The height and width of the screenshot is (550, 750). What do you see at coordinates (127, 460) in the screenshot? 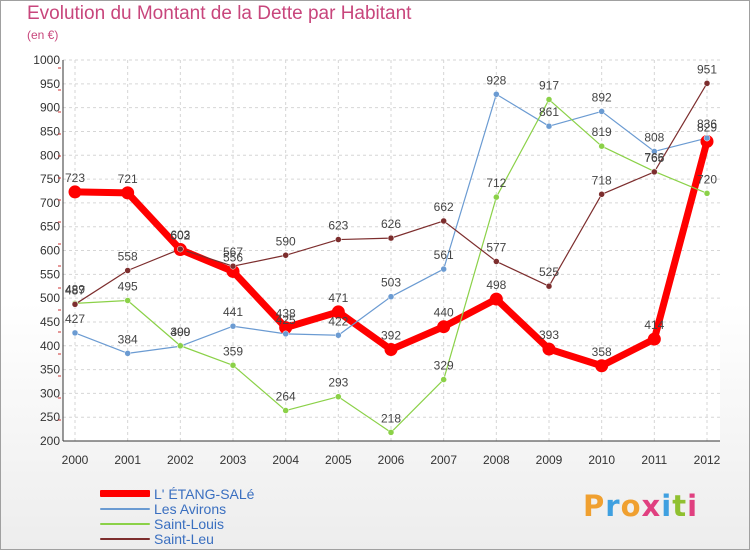
I see `x-tick-label: 2001` at bounding box center [127, 460].